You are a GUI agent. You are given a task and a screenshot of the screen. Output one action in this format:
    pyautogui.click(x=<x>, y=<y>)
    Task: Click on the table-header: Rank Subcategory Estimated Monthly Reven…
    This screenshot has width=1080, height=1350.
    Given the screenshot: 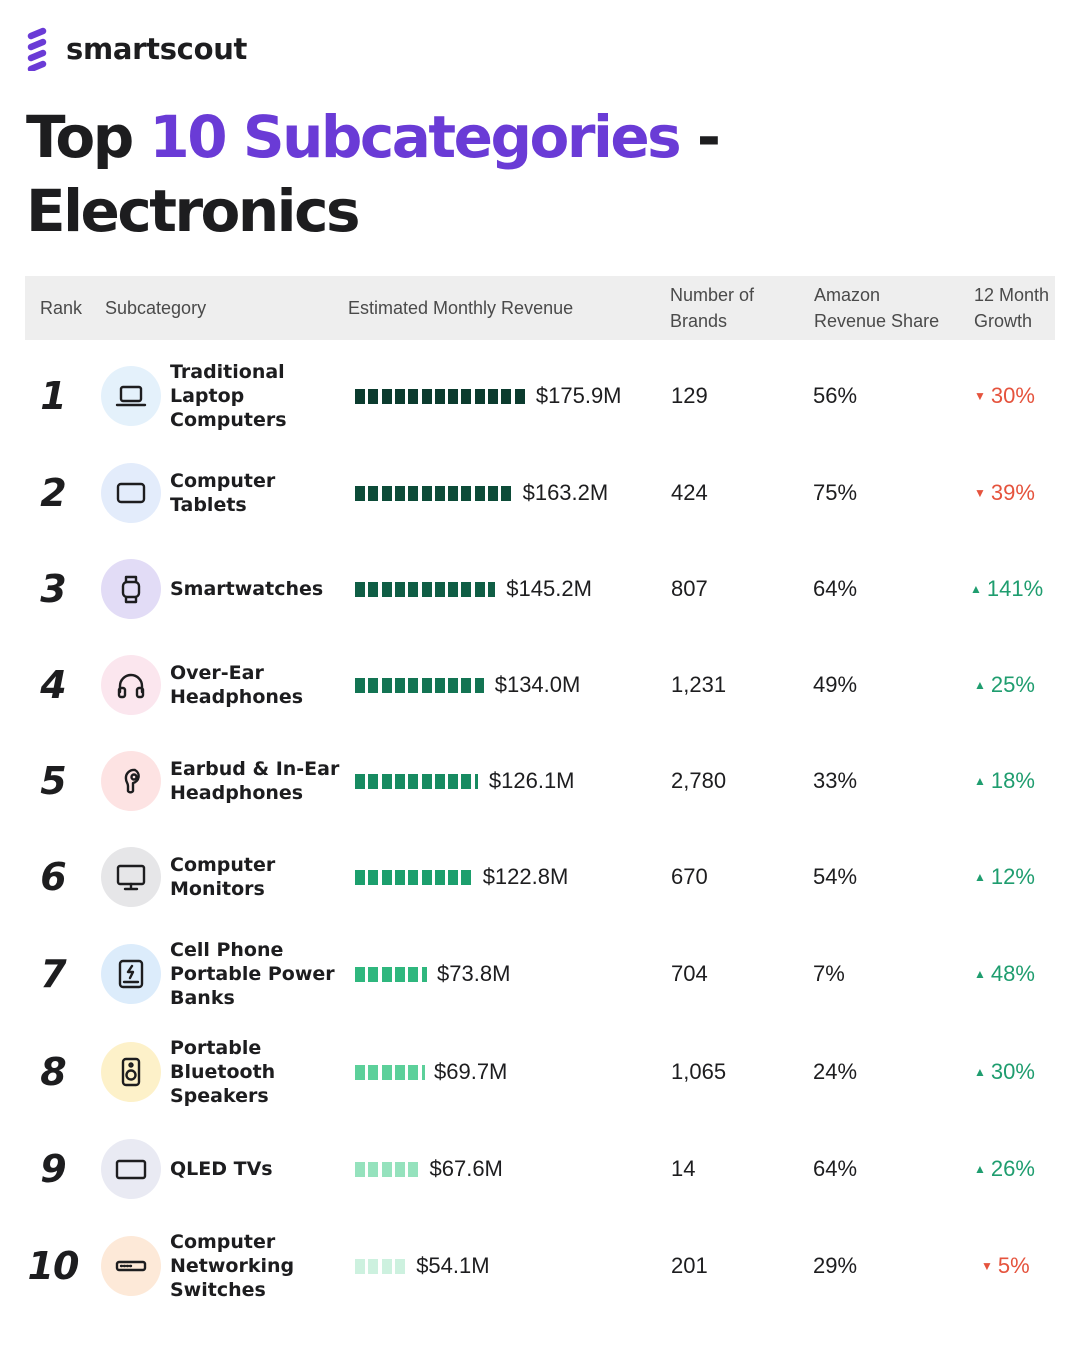 What is the action you would take?
    pyautogui.click(x=540, y=308)
    